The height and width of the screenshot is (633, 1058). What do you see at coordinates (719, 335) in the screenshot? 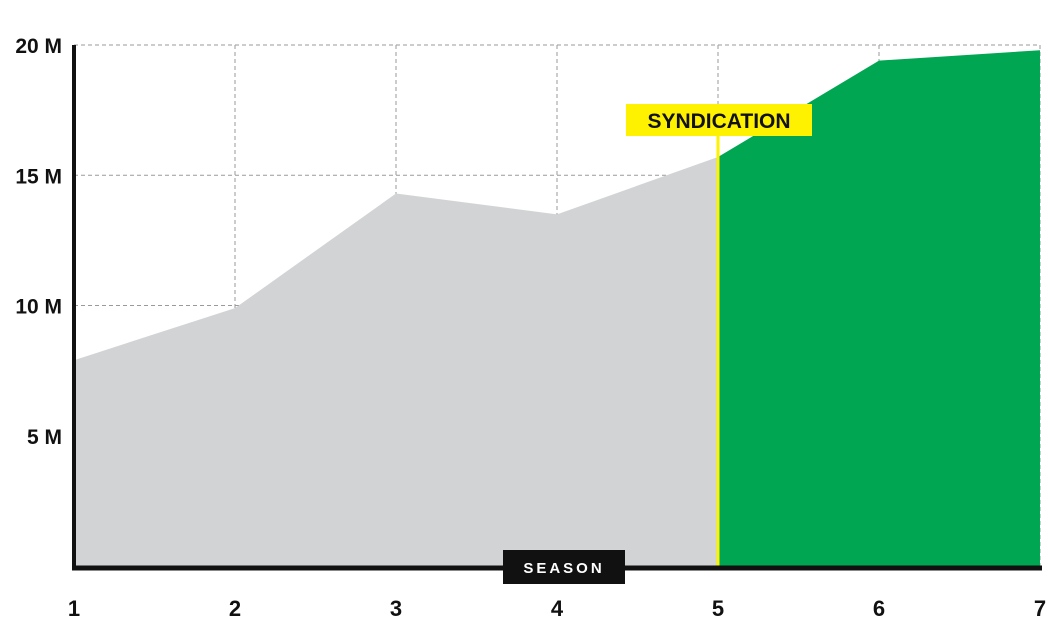
I see `syndication-marker: SYNDICATION` at bounding box center [719, 335].